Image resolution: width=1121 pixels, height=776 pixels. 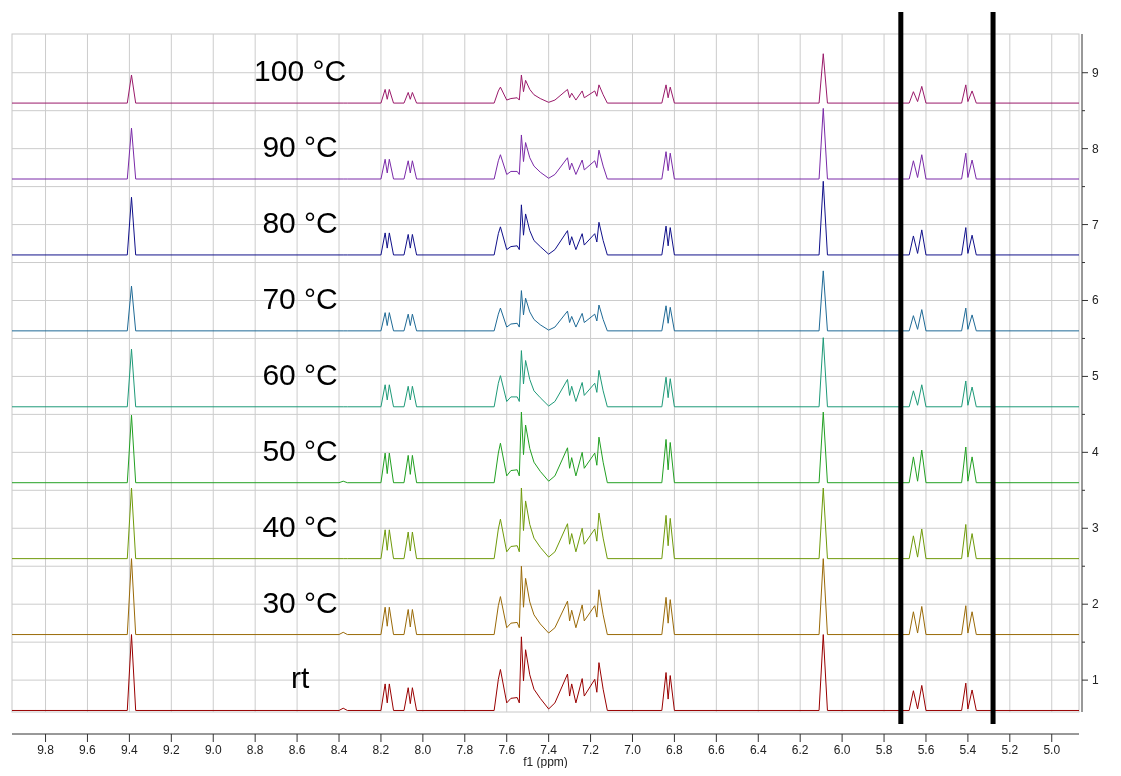 What do you see at coordinates (300, 678) in the screenshot?
I see `series-label: rt` at bounding box center [300, 678].